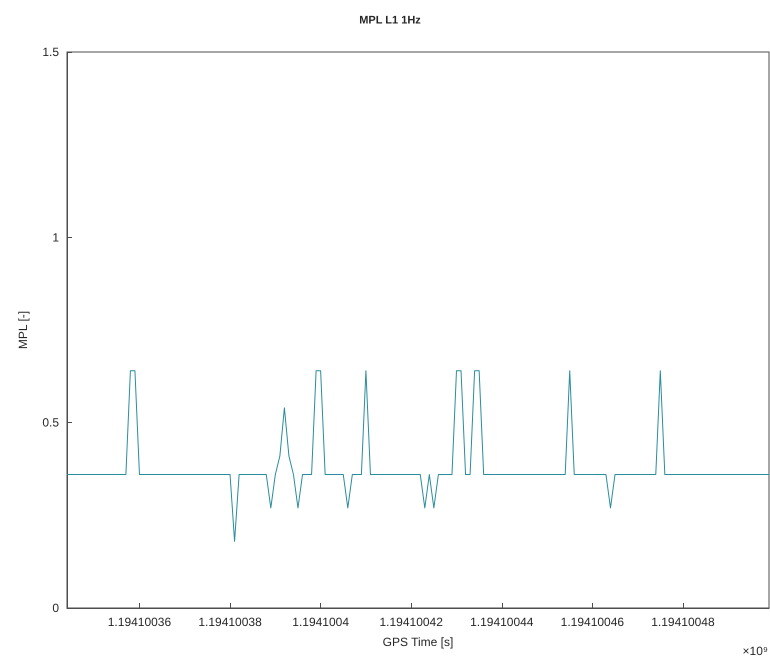  I want to click on text: ×10⁹, so click(755, 651).